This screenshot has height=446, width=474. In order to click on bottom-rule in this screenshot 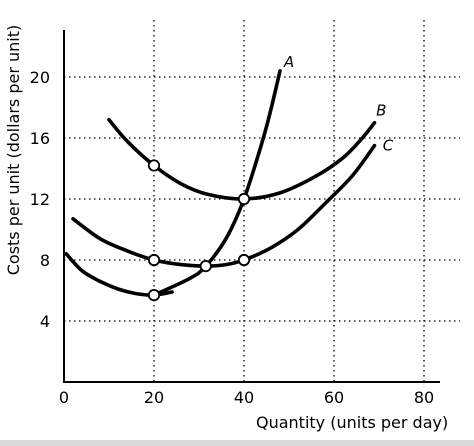, I will do `click(237, 443)`.